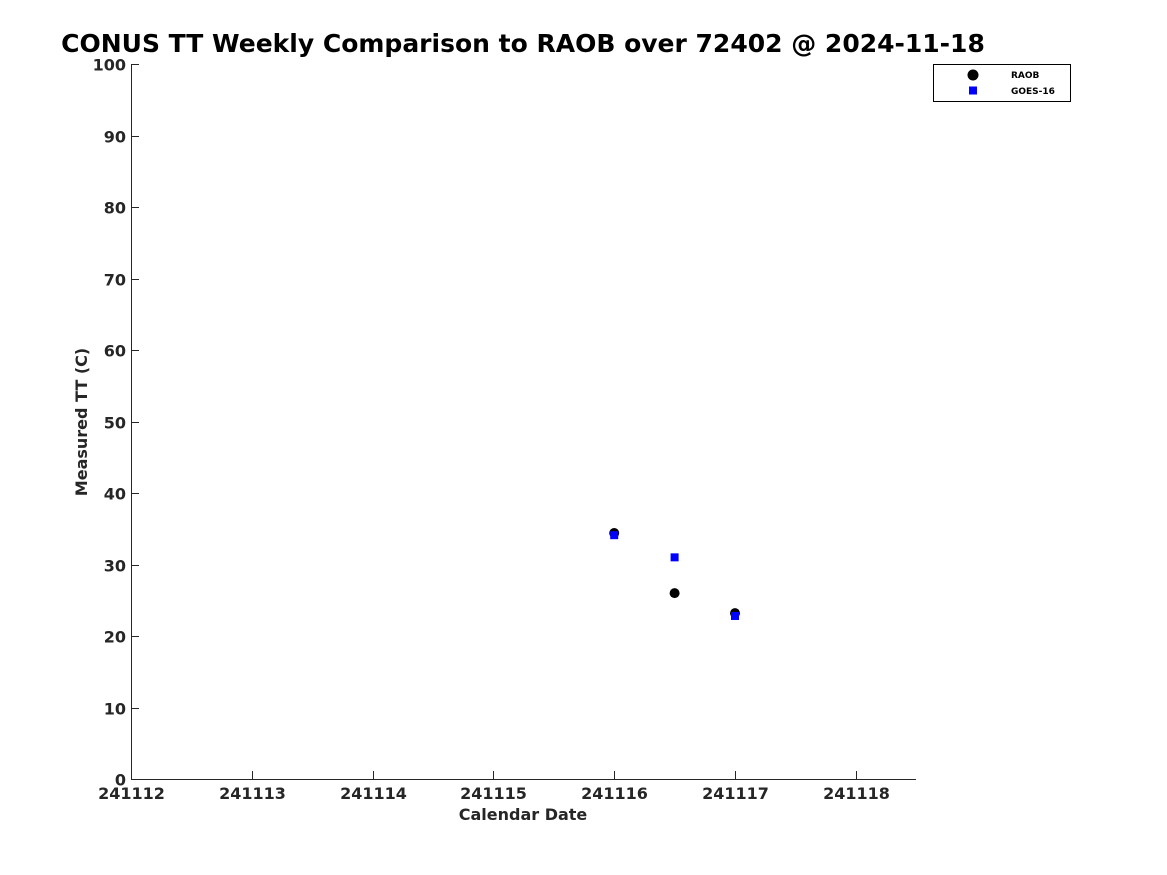  I want to click on y-axis-label: Measured TT (C), so click(81, 422).